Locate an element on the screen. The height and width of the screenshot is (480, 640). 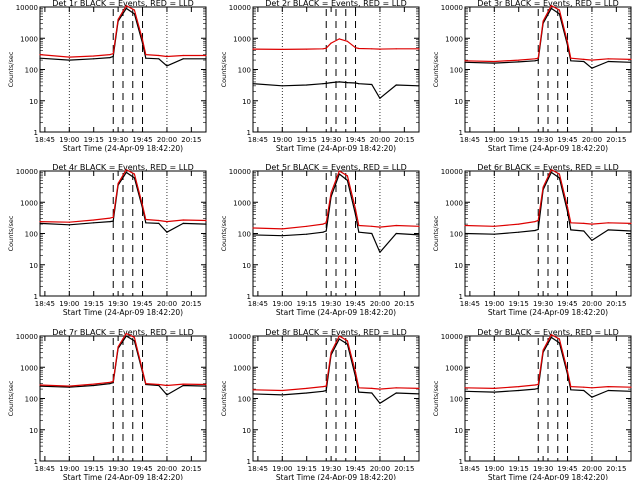
y-tick-label: 10000 is located at coordinates (27, 8).